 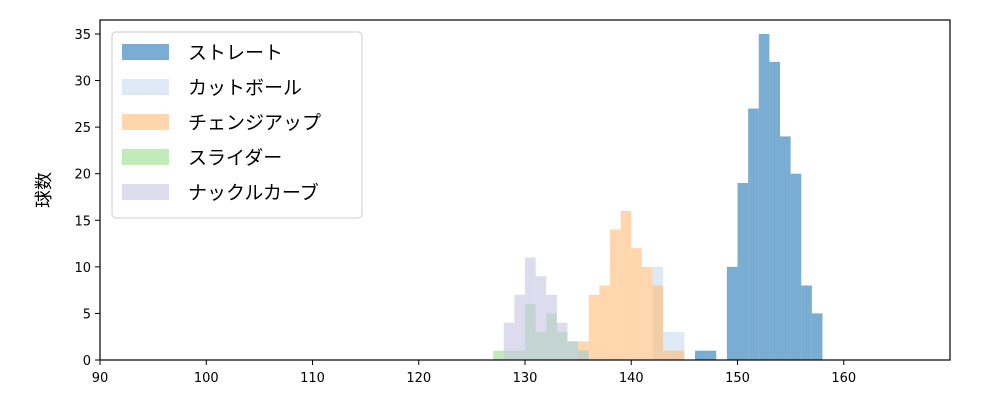 I want to click on y-tick-label-1: 5, so click(x=87, y=314).